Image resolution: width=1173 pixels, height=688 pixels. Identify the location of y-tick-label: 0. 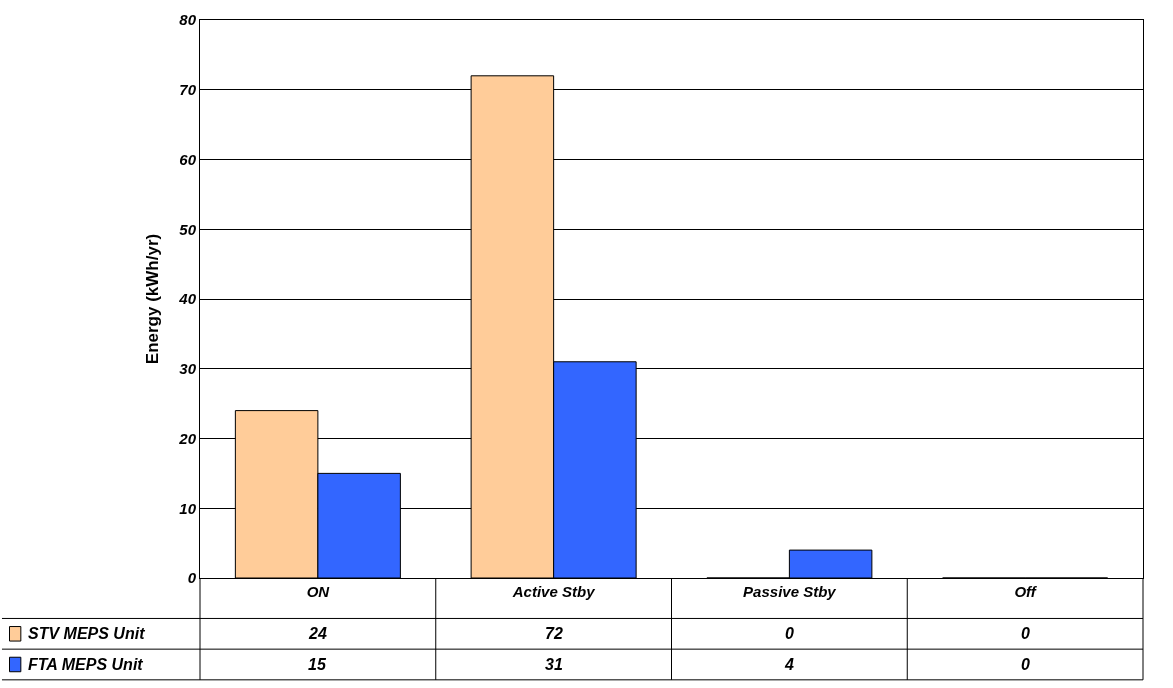
(192, 578).